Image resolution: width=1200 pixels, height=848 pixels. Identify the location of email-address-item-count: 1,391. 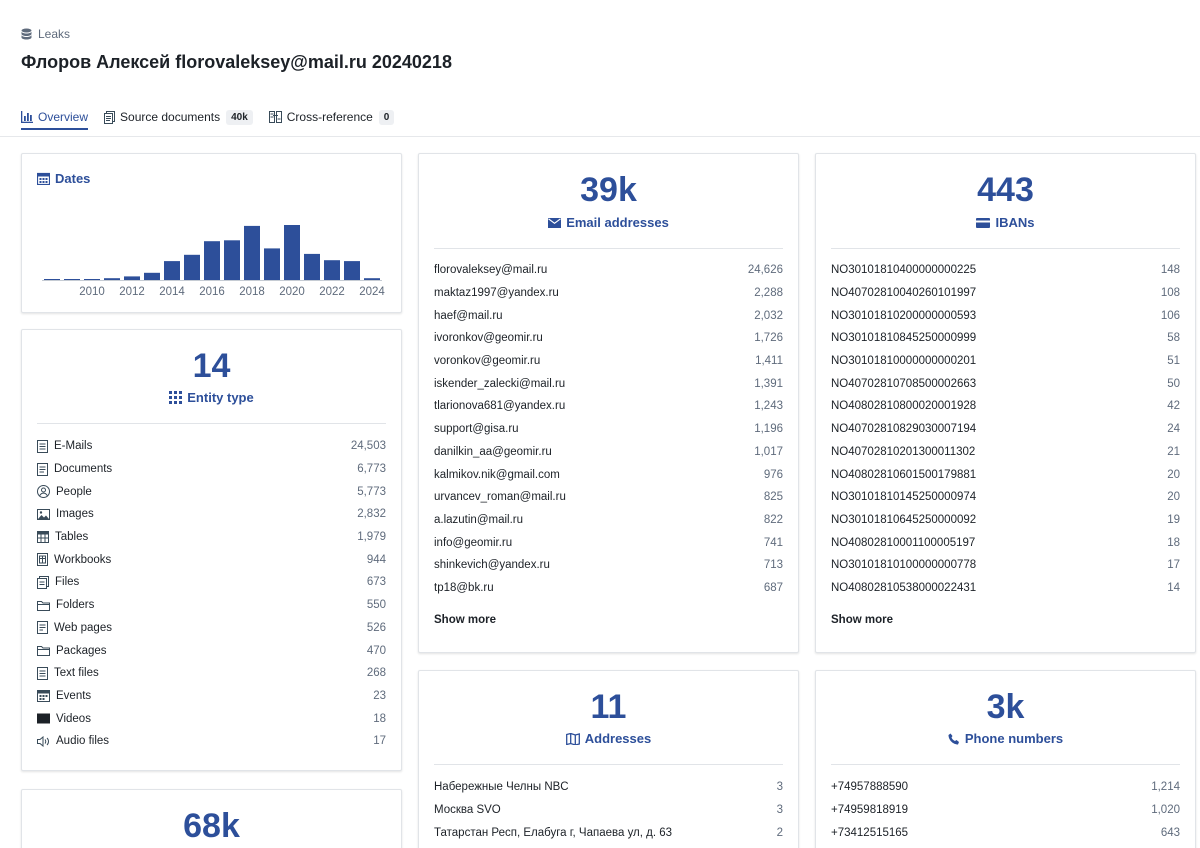
(768, 383).